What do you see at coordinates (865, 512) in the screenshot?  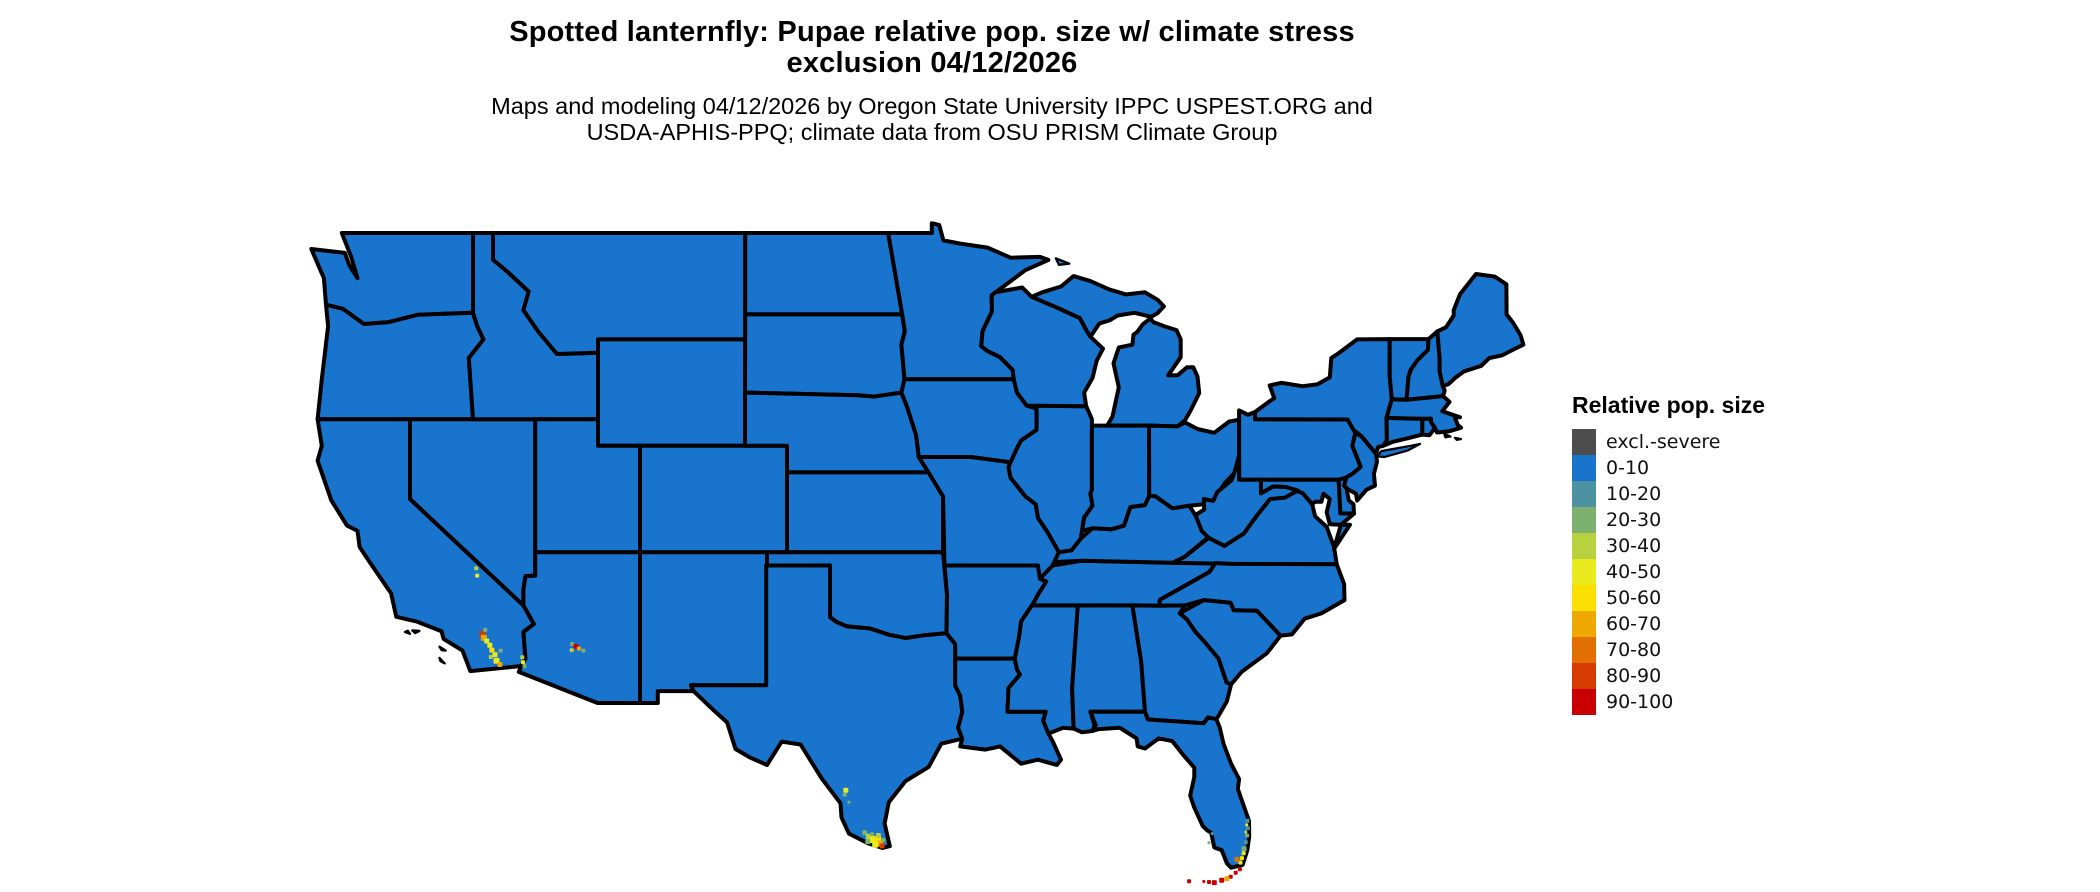 I see `state-ks` at bounding box center [865, 512].